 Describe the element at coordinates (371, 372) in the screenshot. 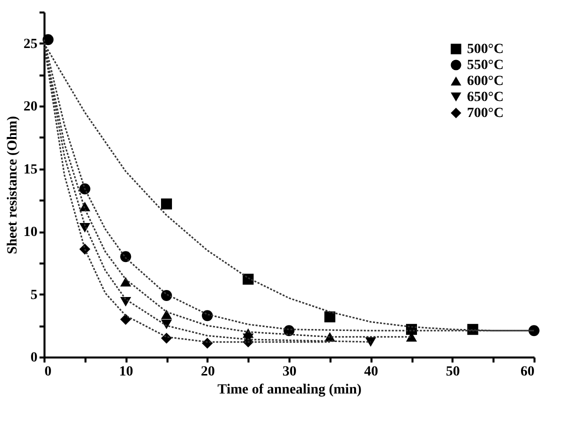

I see `x-tick-label: 40` at that location.